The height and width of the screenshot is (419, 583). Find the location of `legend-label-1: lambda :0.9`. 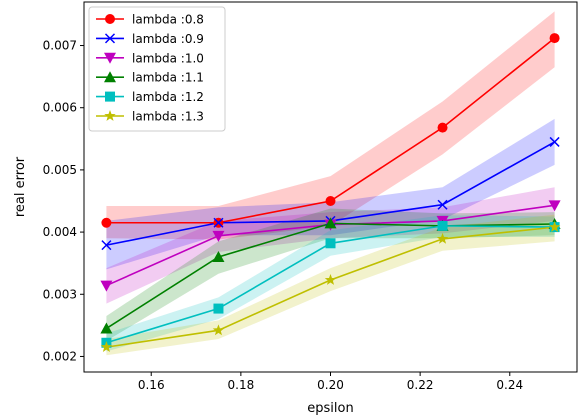

legend-label-1: lambda :0.9 is located at coordinates (168, 39).